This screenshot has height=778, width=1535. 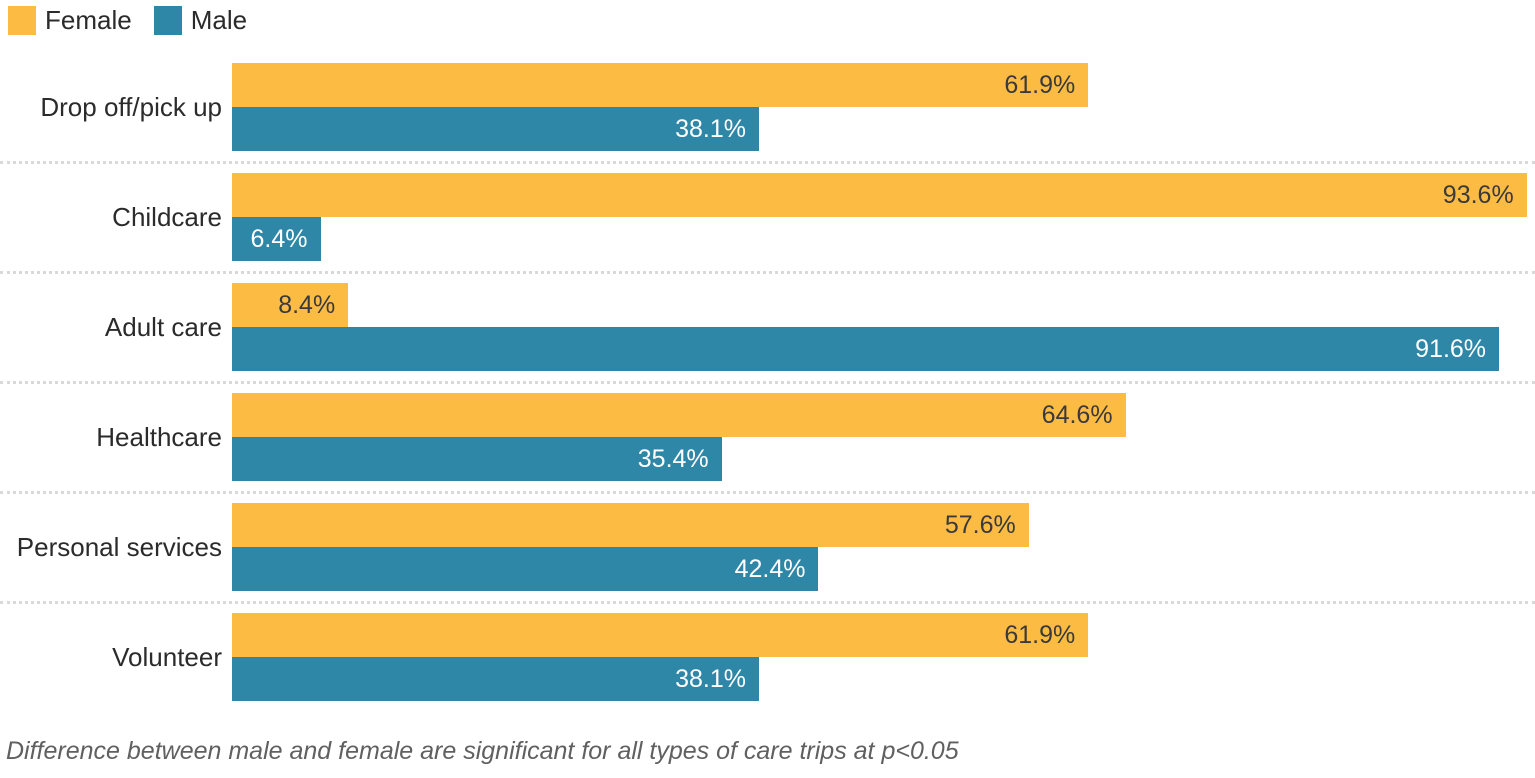 What do you see at coordinates (279, 238) in the screenshot?
I see `value-label: 6.4%` at bounding box center [279, 238].